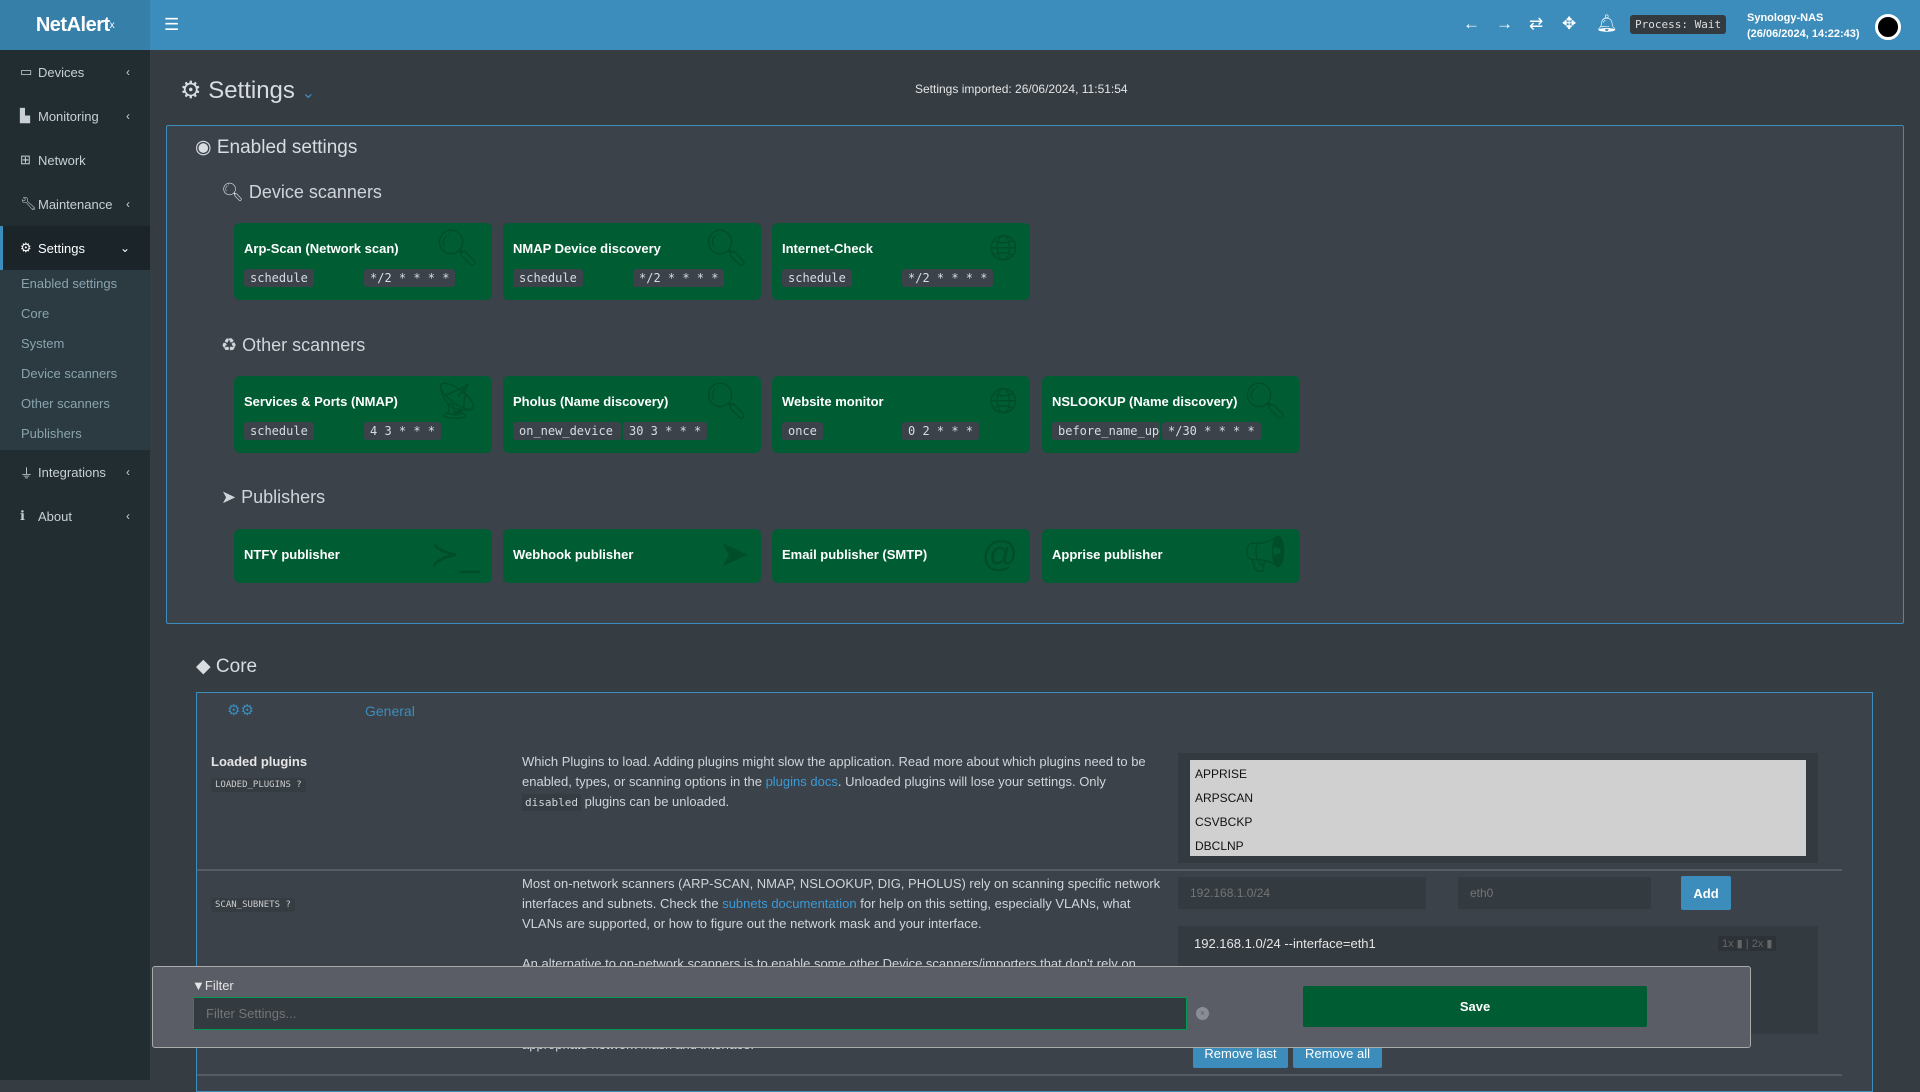 The width and height of the screenshot is (1920, 1092). What do you see at coordinates (789, 903) in the screenshot?
I see `subnets-docs-link: subnets documentation` at bounding box center [789, 903].